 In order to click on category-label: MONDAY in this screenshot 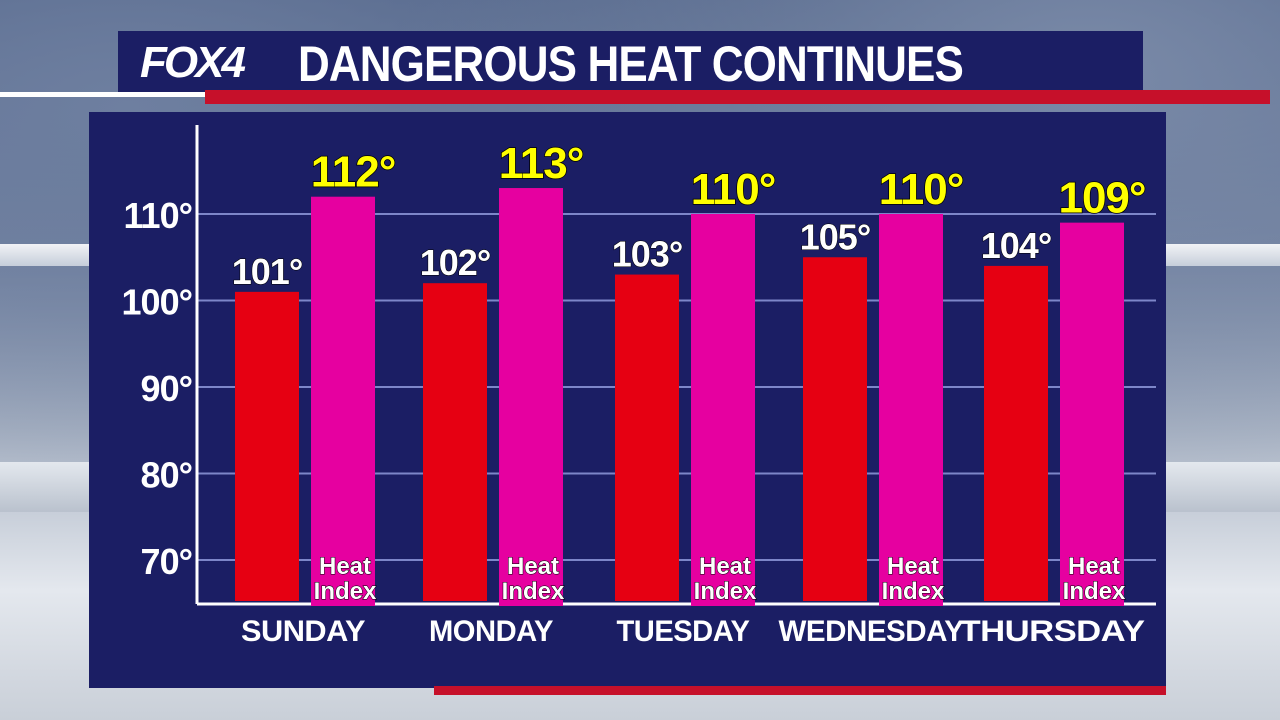, I will do `click(491, 631)`.